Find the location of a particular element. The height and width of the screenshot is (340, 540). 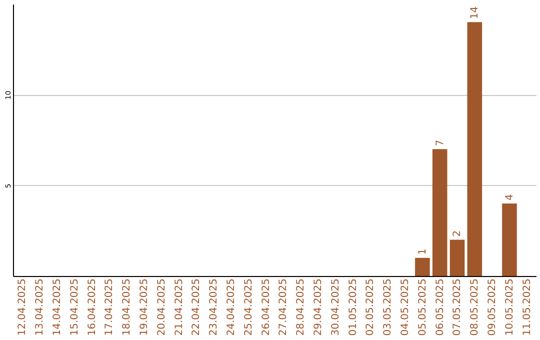

data-label: 14 is located at coordinates (475, 13).